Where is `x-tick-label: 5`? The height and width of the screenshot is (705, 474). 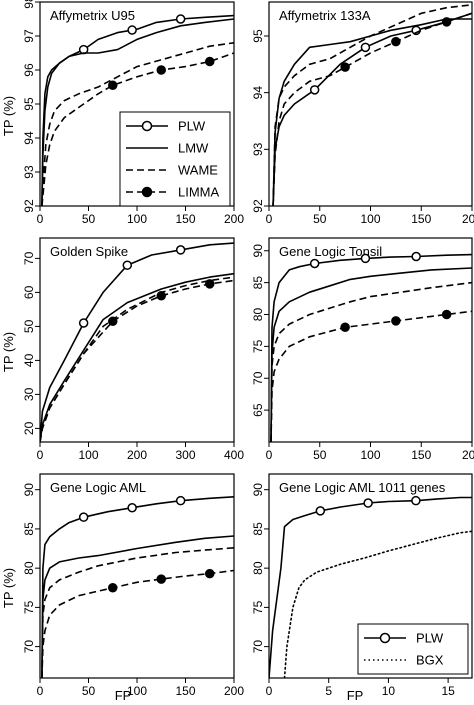 x-tick-label: 5 is located at coordinates (328, 691).